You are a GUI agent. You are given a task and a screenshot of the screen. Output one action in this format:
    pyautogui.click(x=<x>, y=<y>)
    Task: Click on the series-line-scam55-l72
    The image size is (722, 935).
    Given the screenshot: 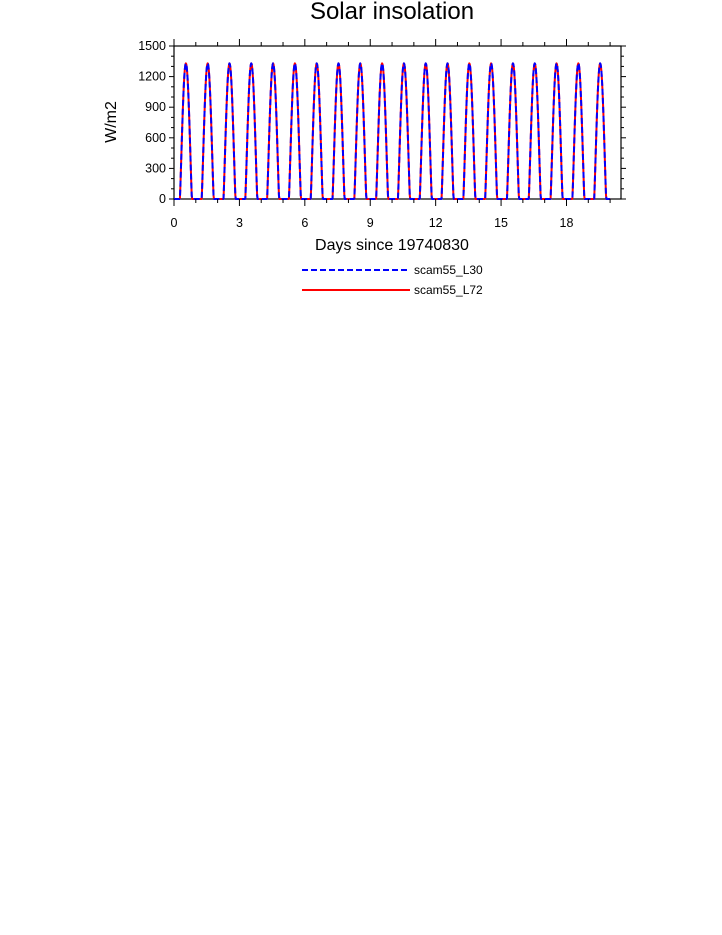 What is the action you would take?
    pyautogui.click(x=392, y=131)
    